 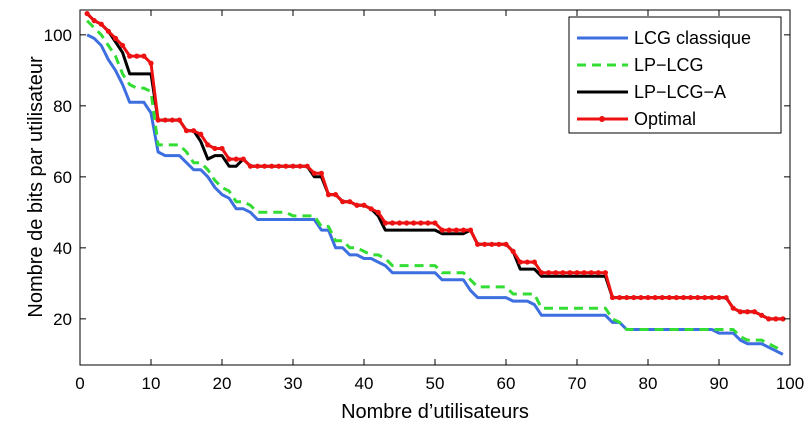 I want to click on y-tick-label: 40, so click(x=62, y=248).